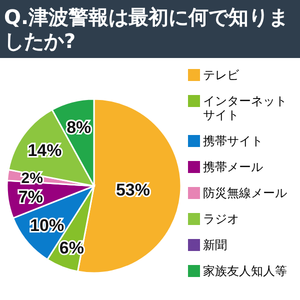 Image resolution: width=300 pixels, height=300 pixels. Describe the element at coordinates (233, 141) in the screenshot. I see `legend-label: 携帯サイト` at that location.